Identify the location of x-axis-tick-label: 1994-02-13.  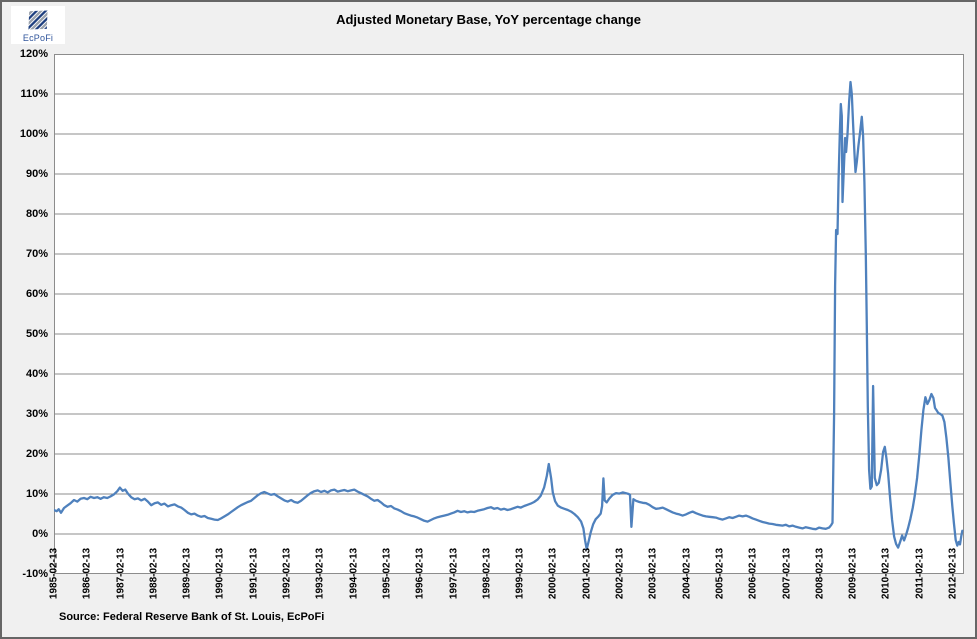
(354, 573).